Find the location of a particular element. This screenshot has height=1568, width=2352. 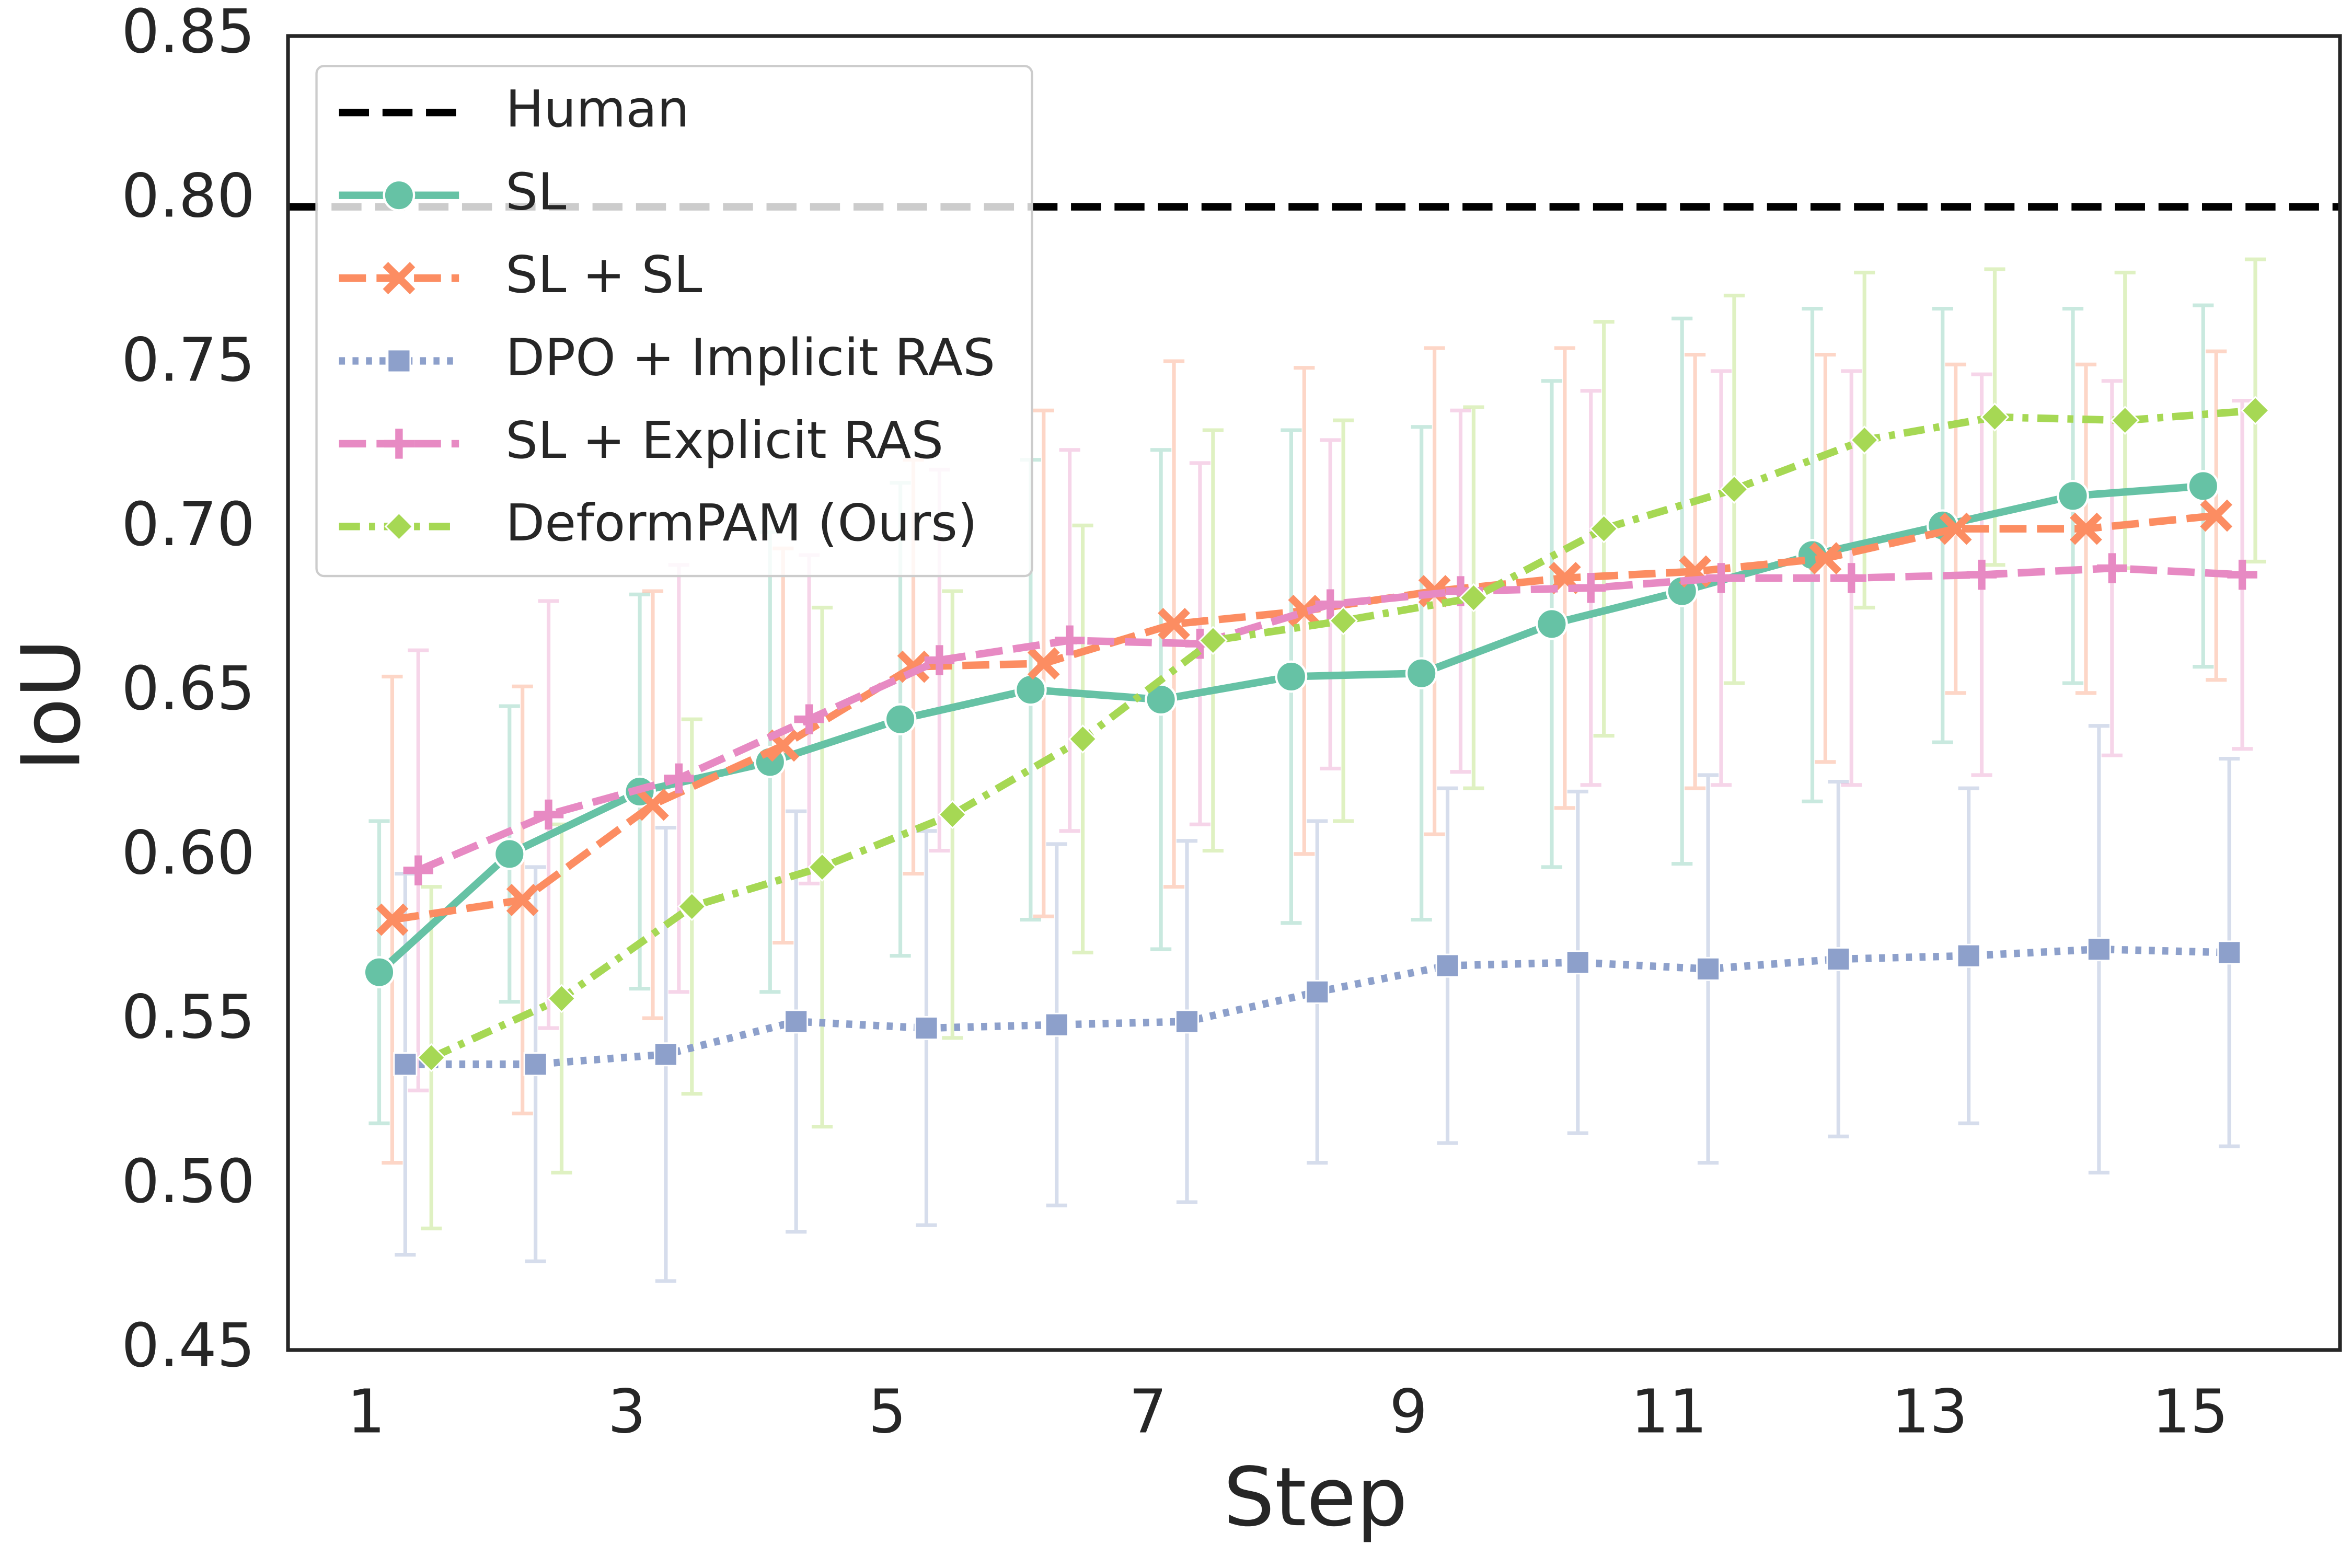

x-tick-label: 3 is located at coordinates (627, 1412).